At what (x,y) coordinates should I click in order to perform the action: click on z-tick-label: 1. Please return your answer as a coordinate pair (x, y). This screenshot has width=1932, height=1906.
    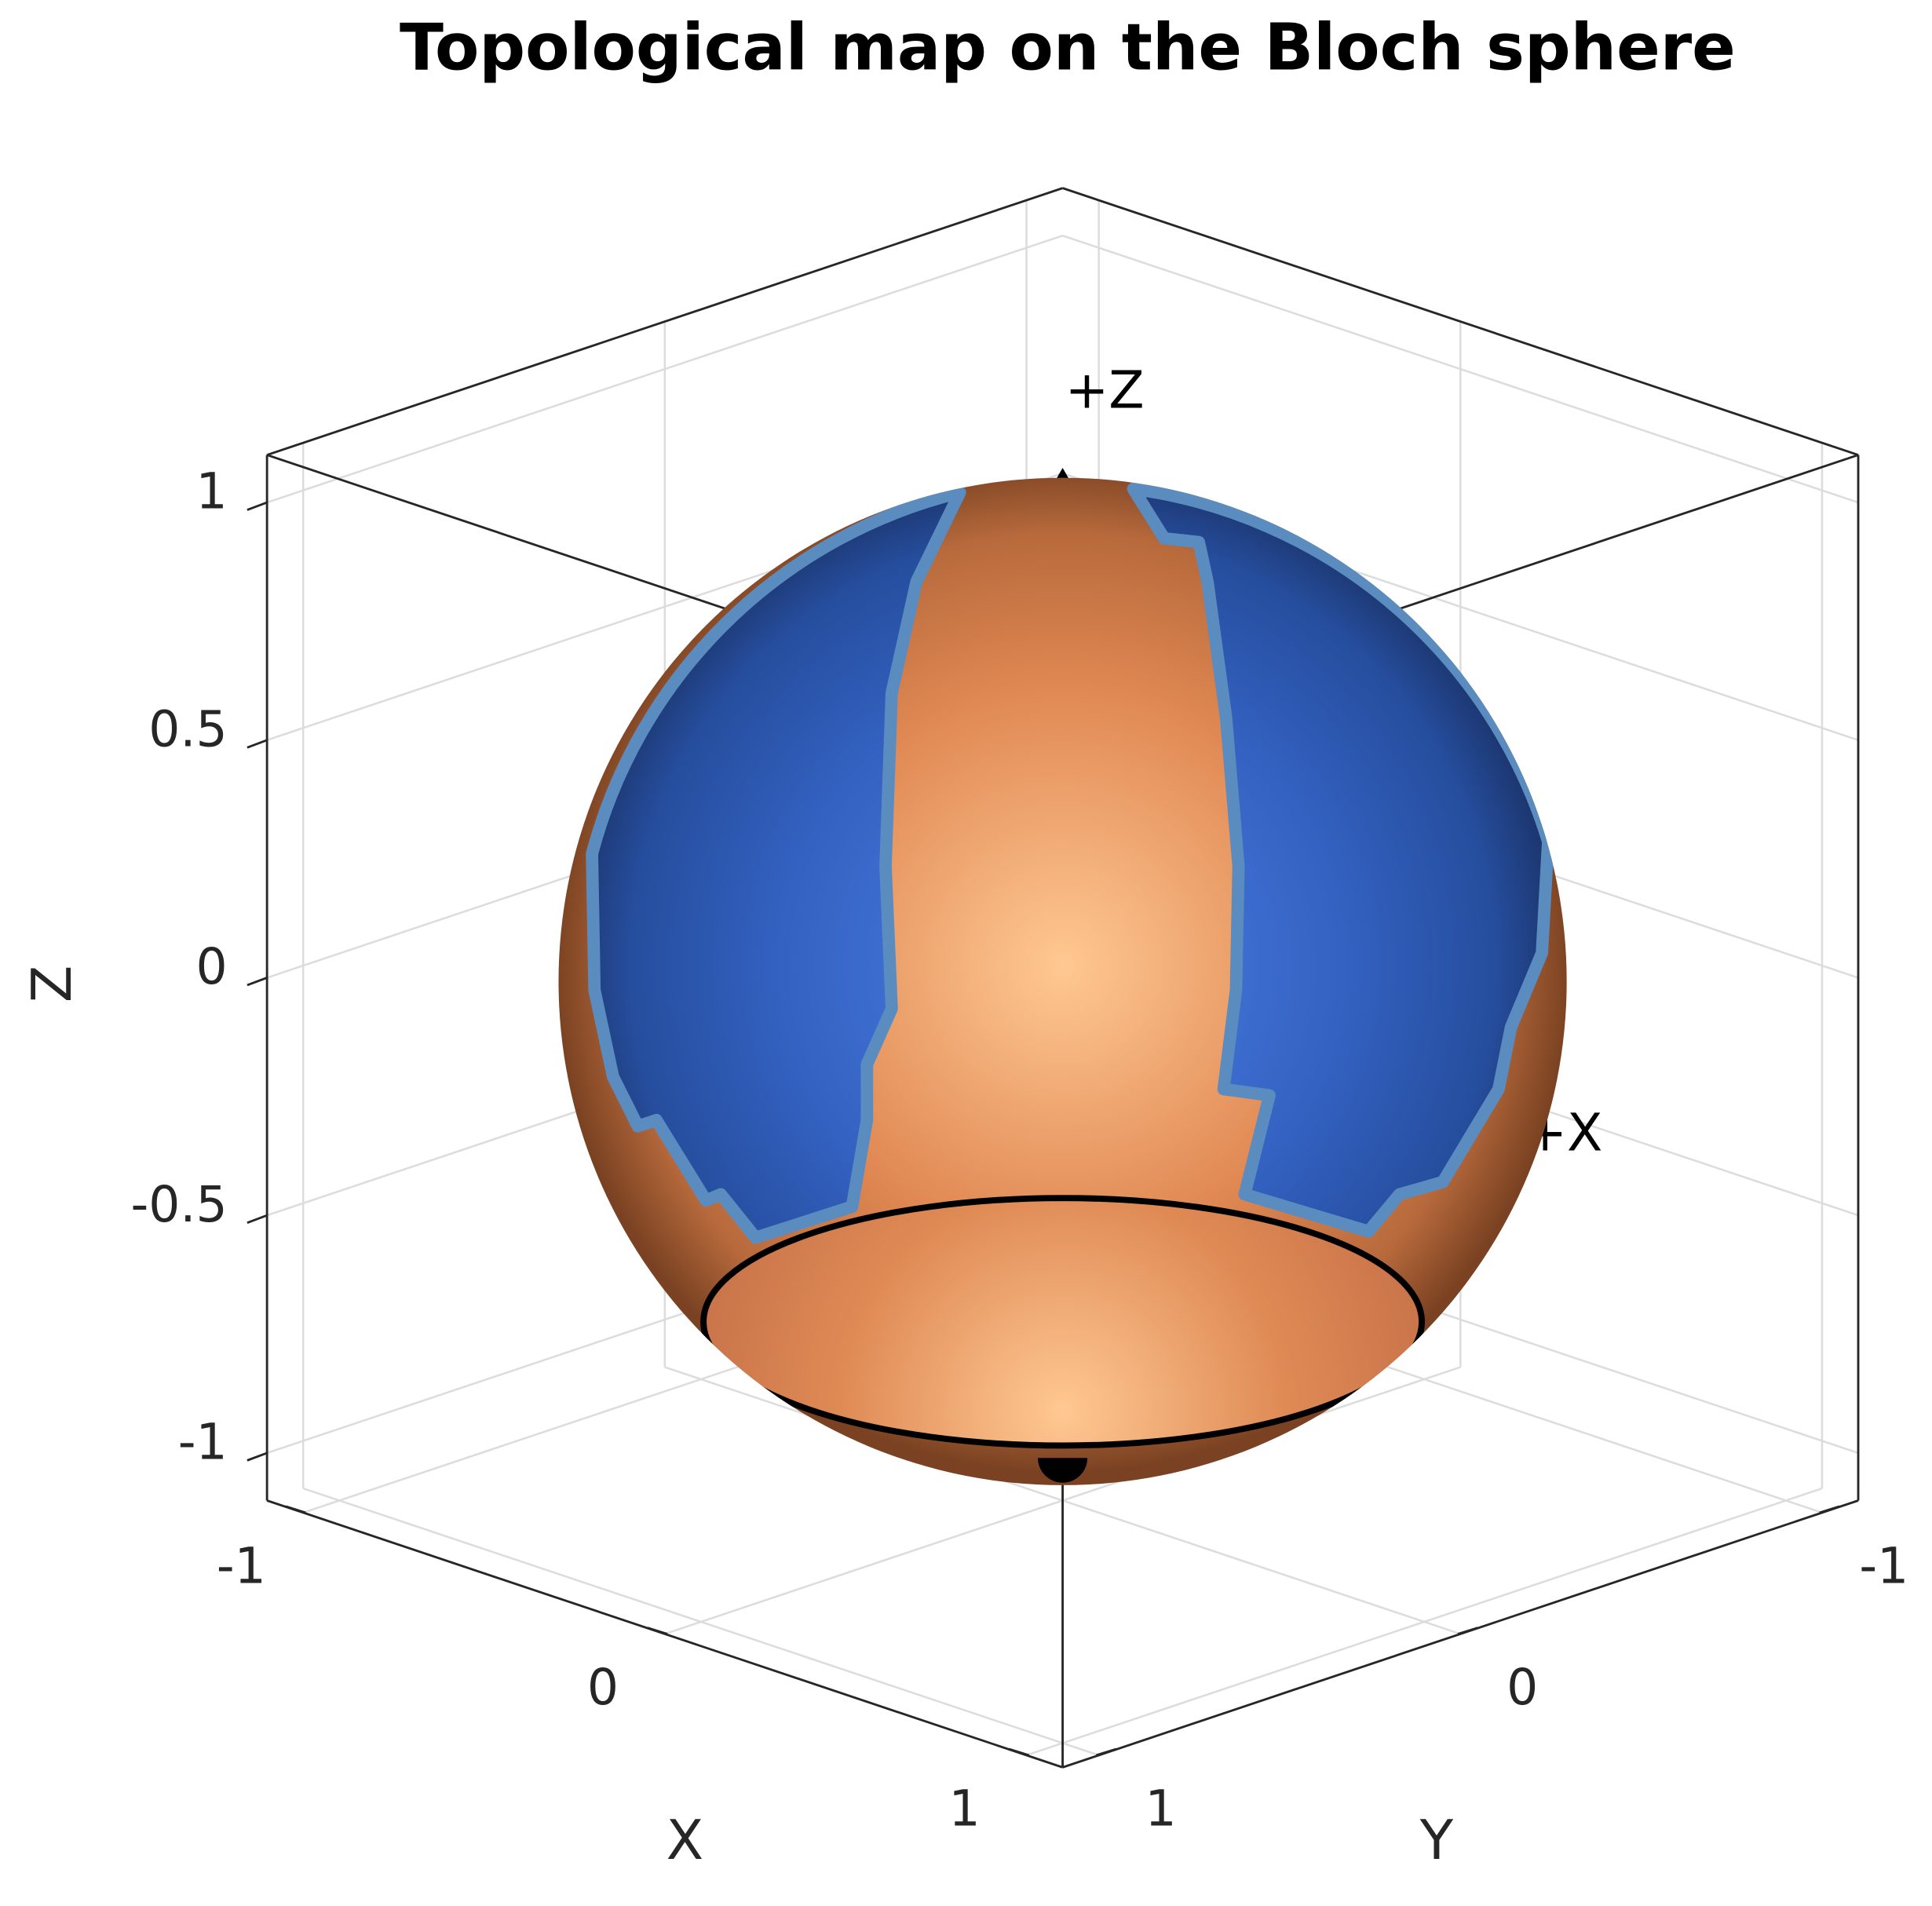
    Looking at the image, I should click on (211, 491).